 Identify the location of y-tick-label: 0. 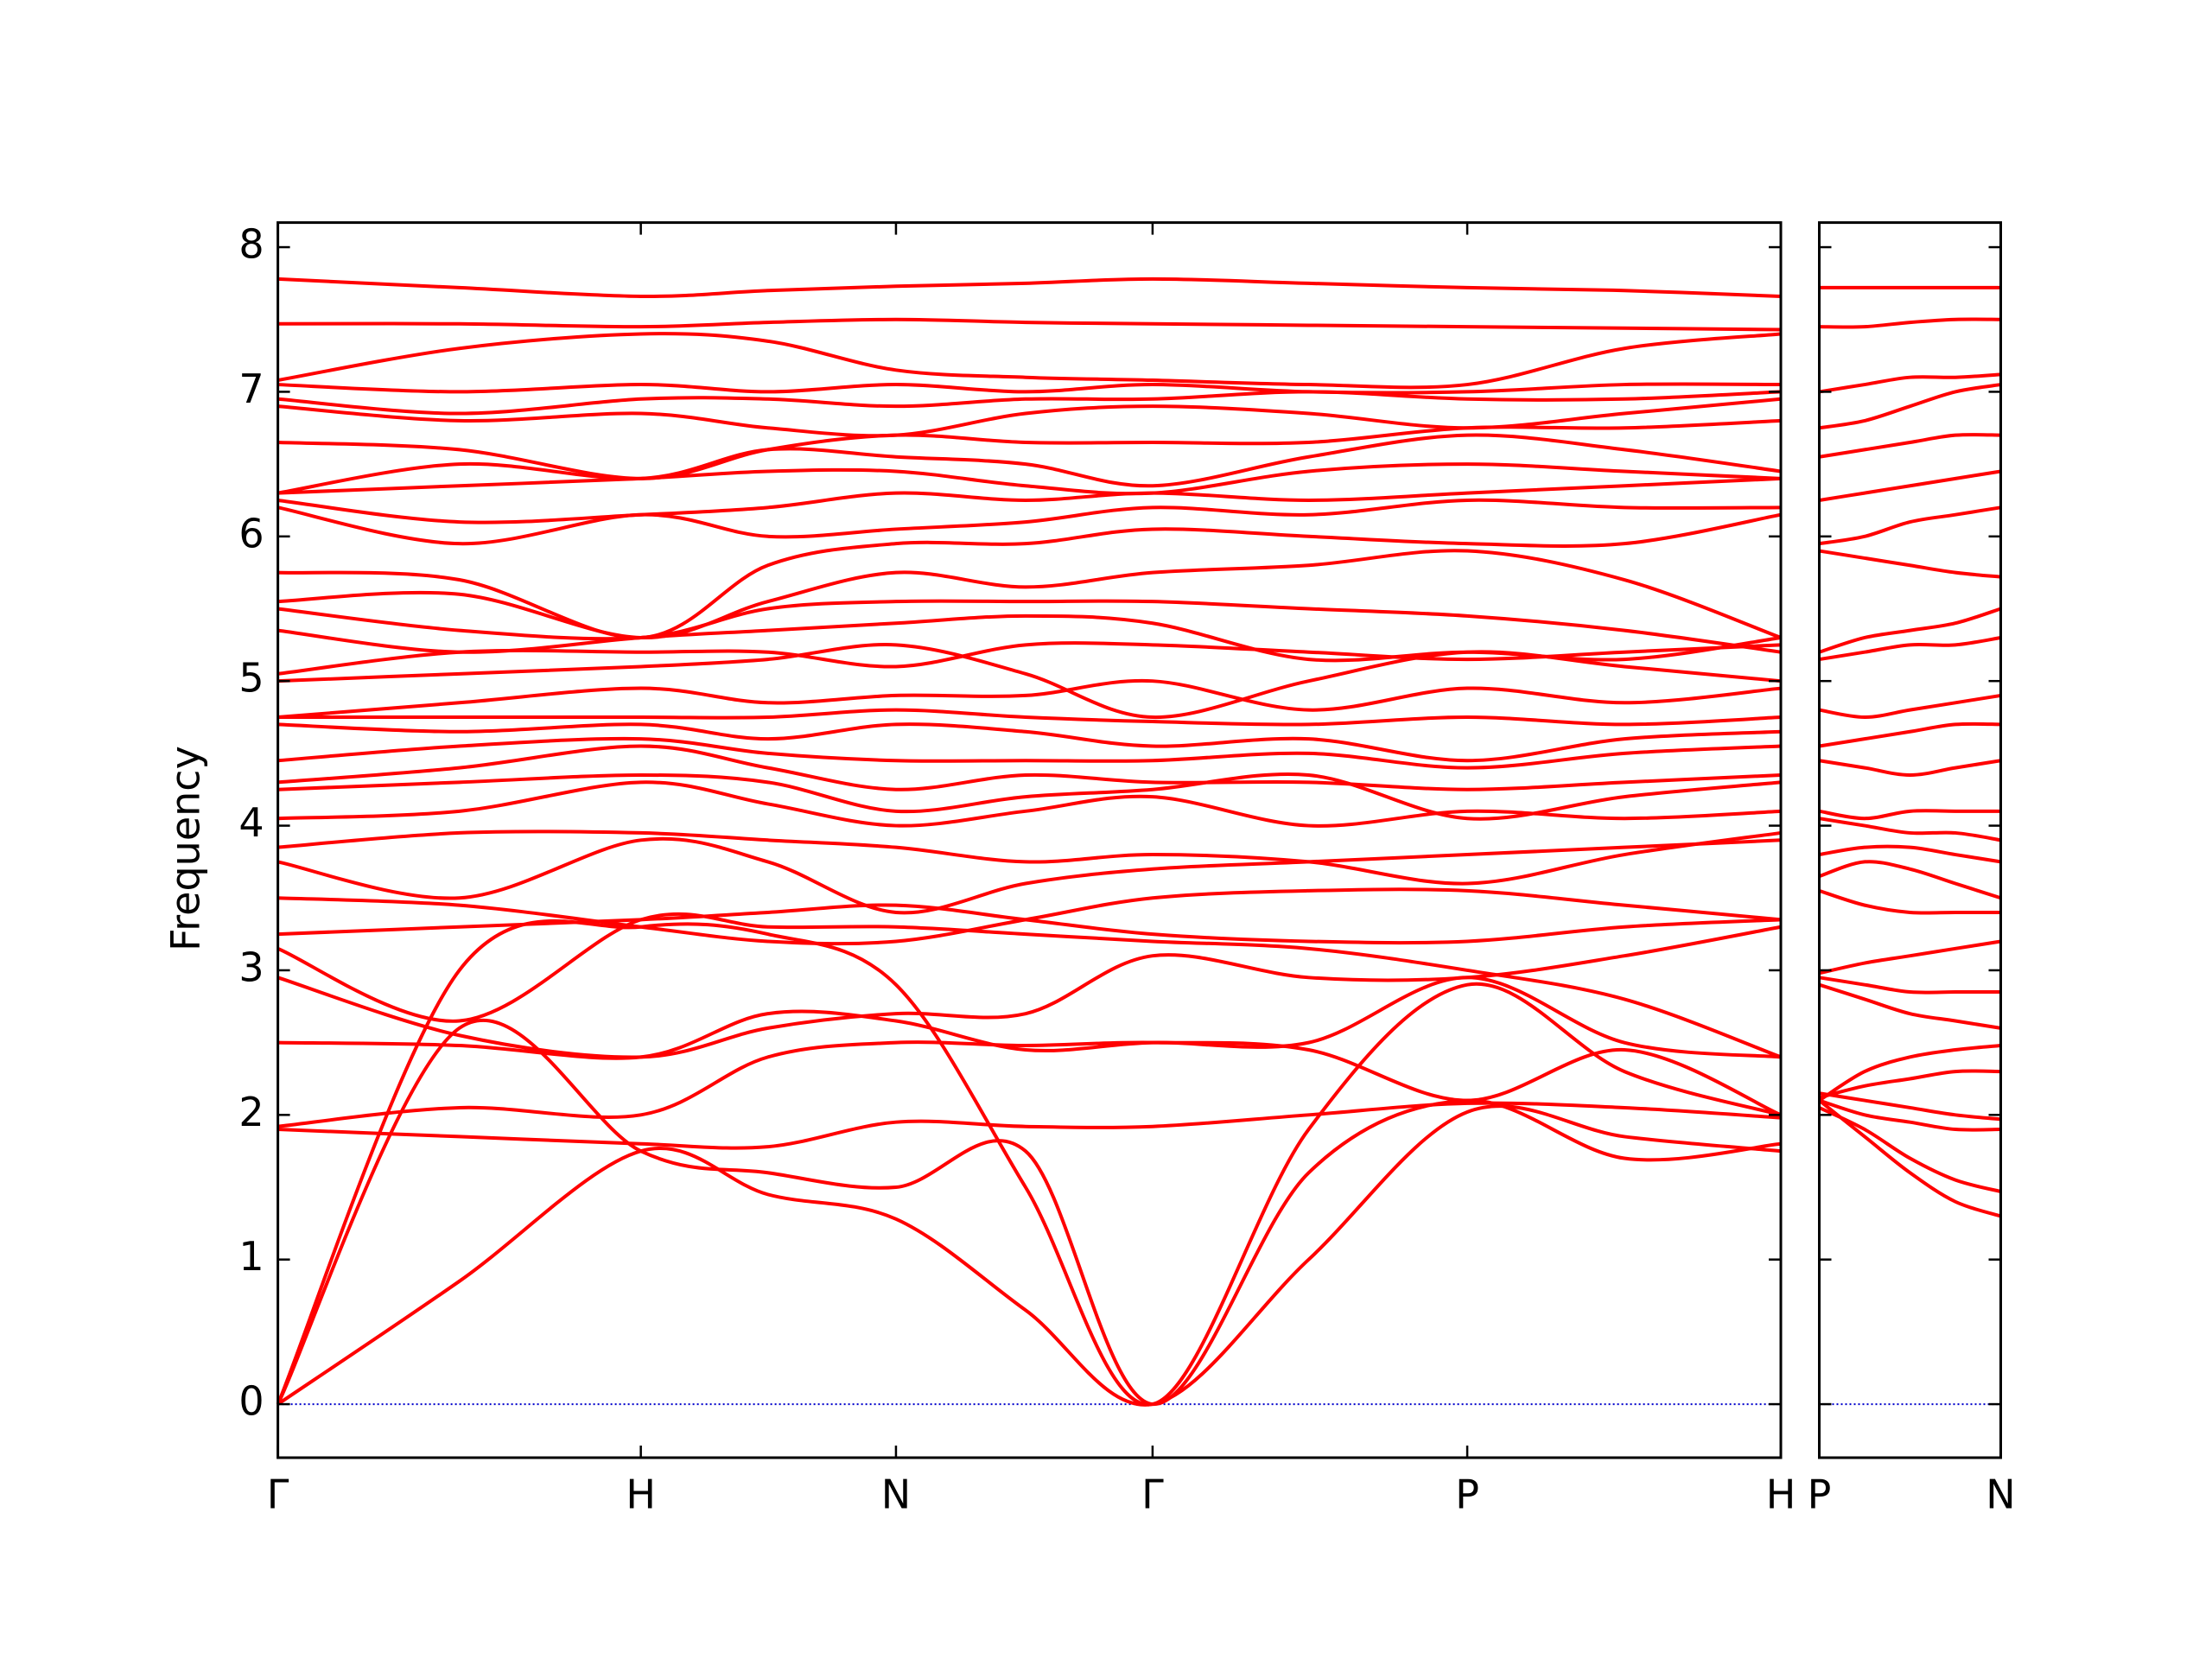
(251, 1401).